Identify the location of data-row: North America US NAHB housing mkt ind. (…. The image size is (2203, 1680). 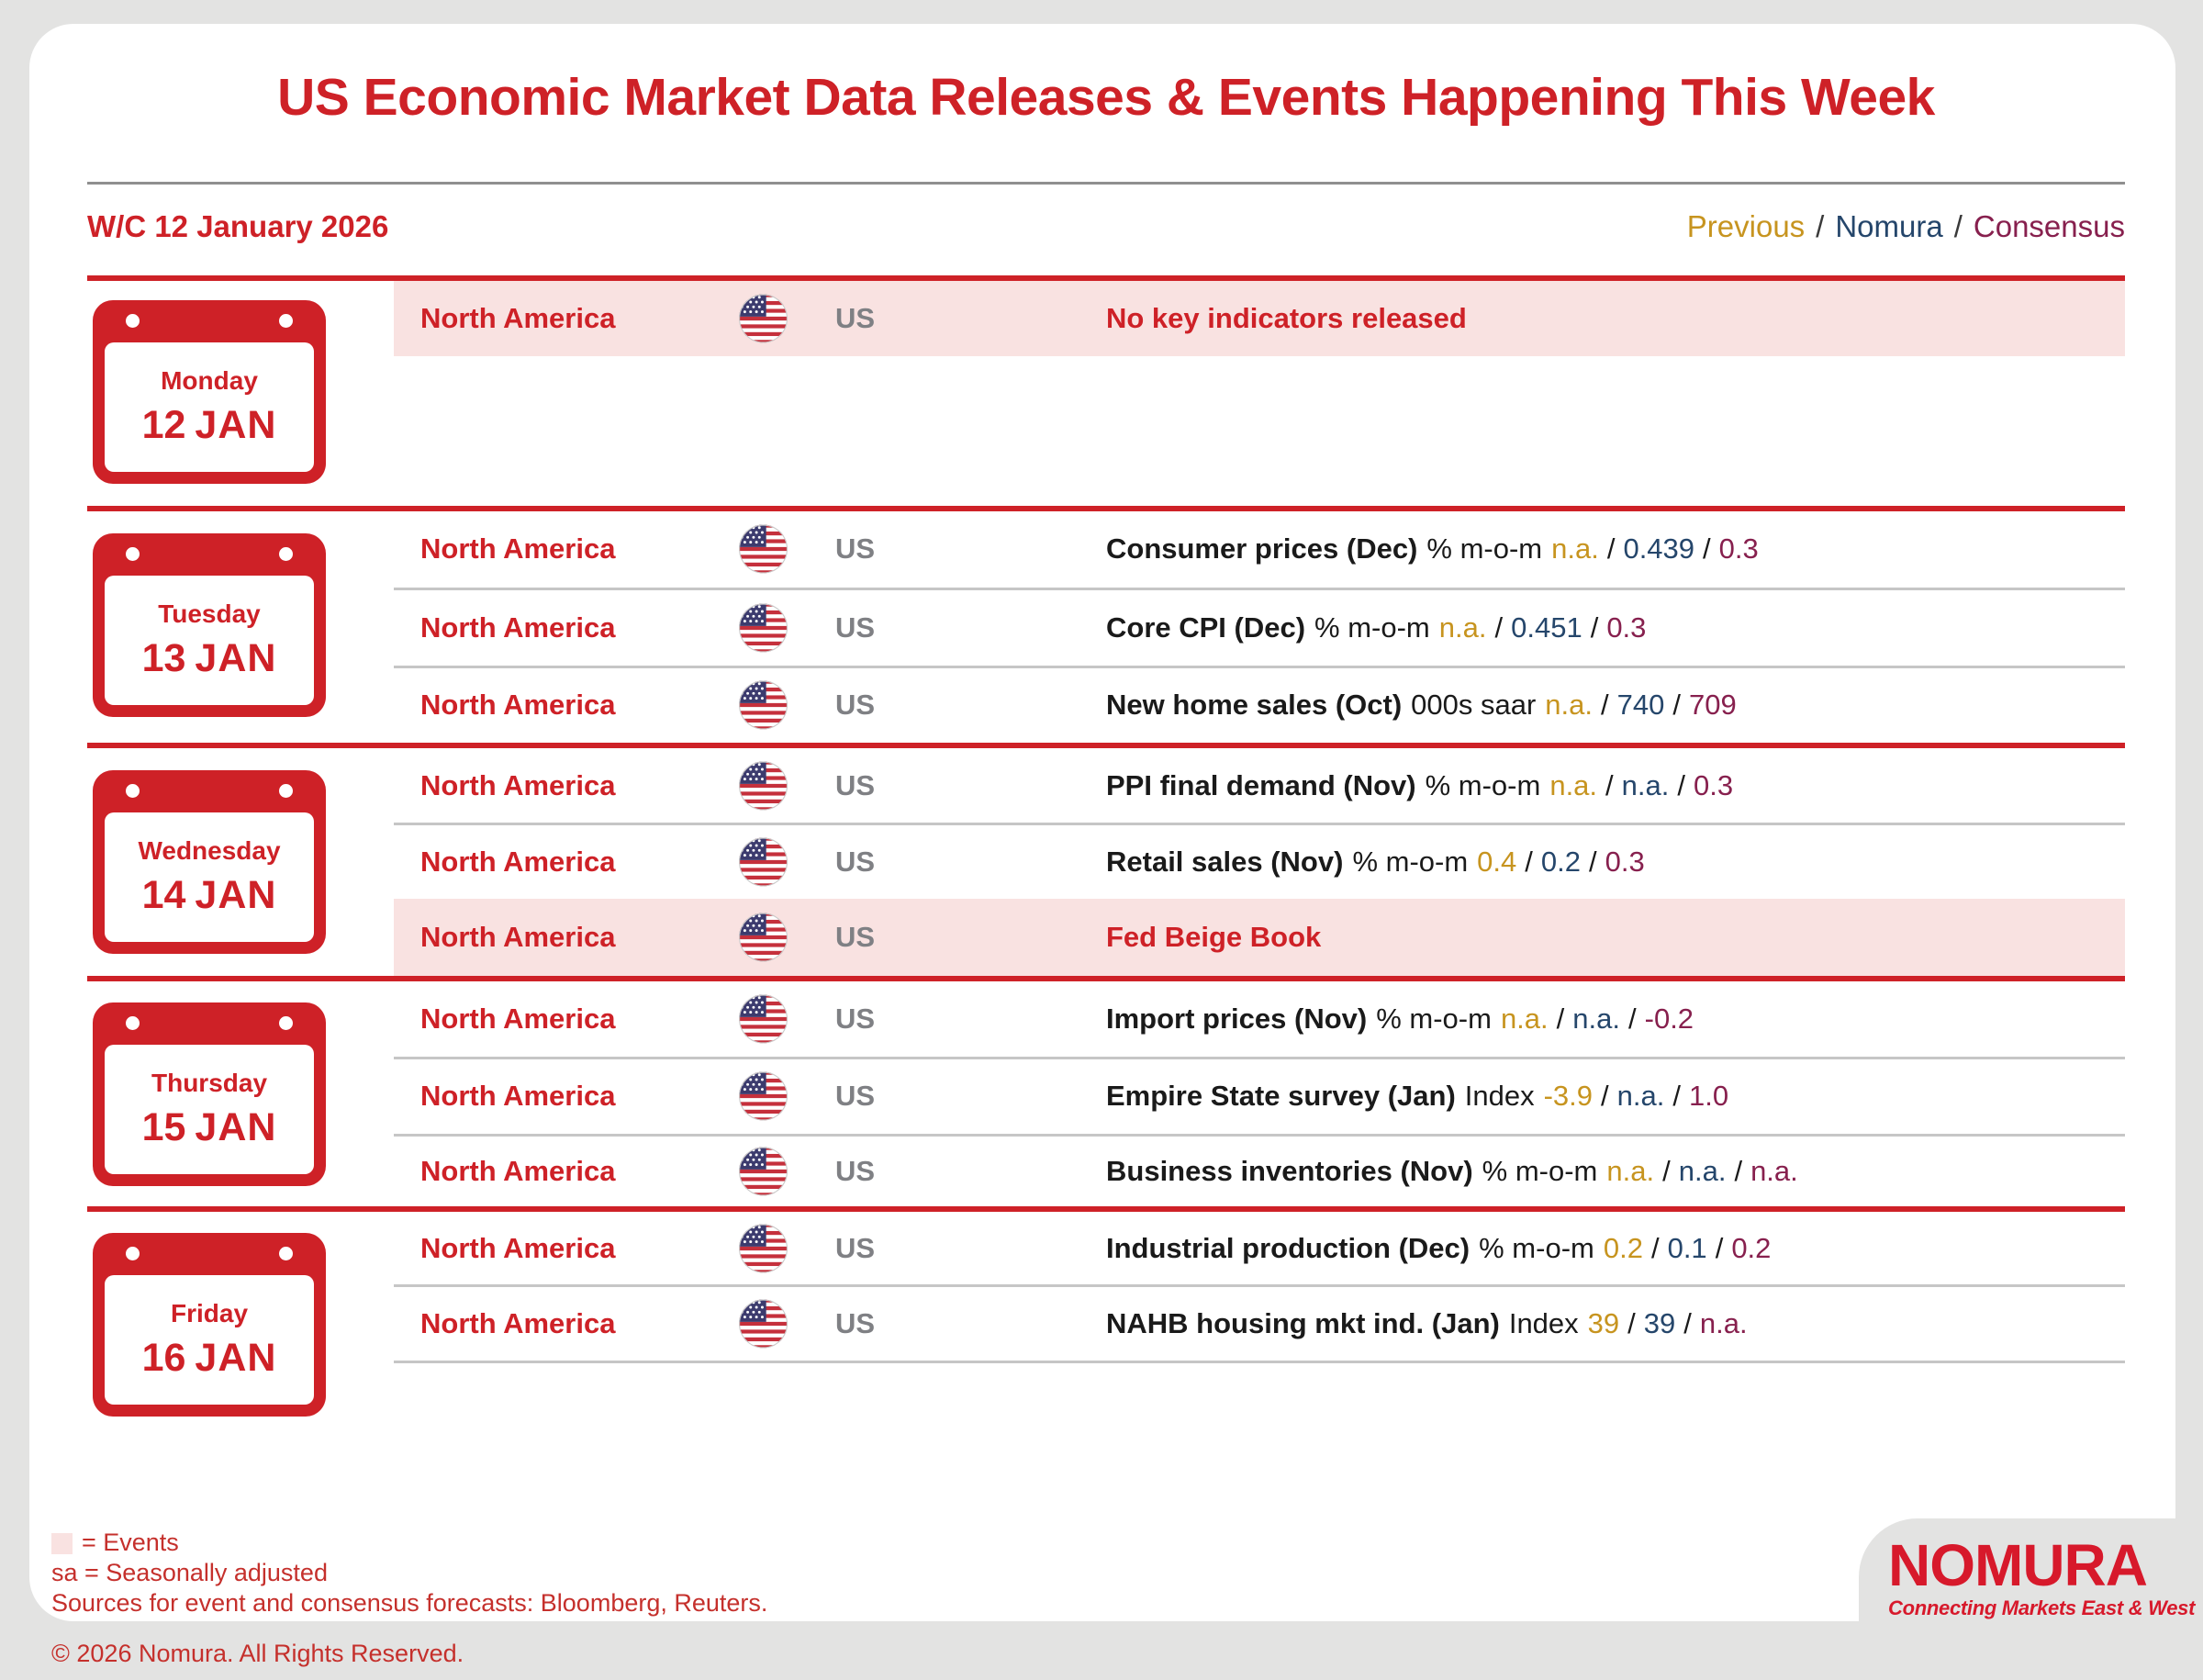
(1260, 1323).